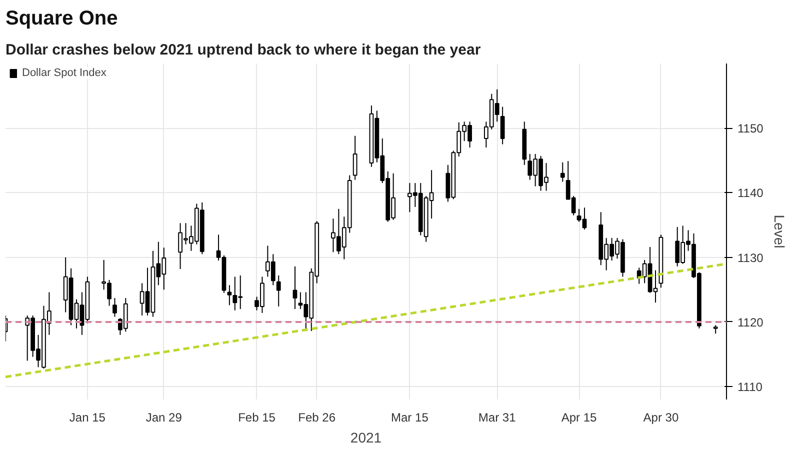 This screenshot has height=450, width=800. Describe the element at coordinates (62, 19) in the screenshot. I see `chart-title: Square One` at that location.